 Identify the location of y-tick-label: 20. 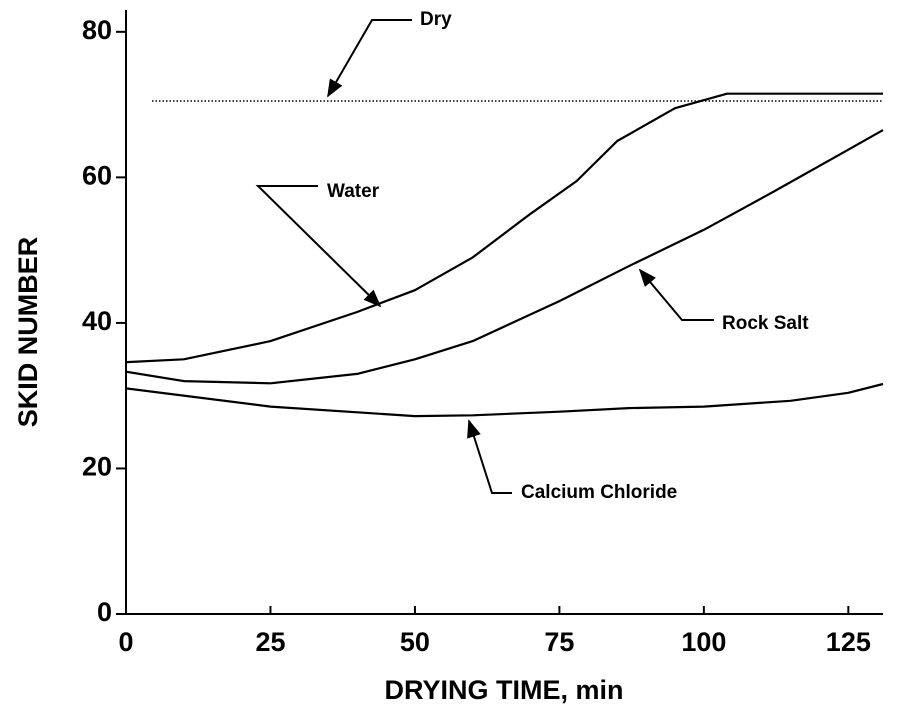
(97, 467).